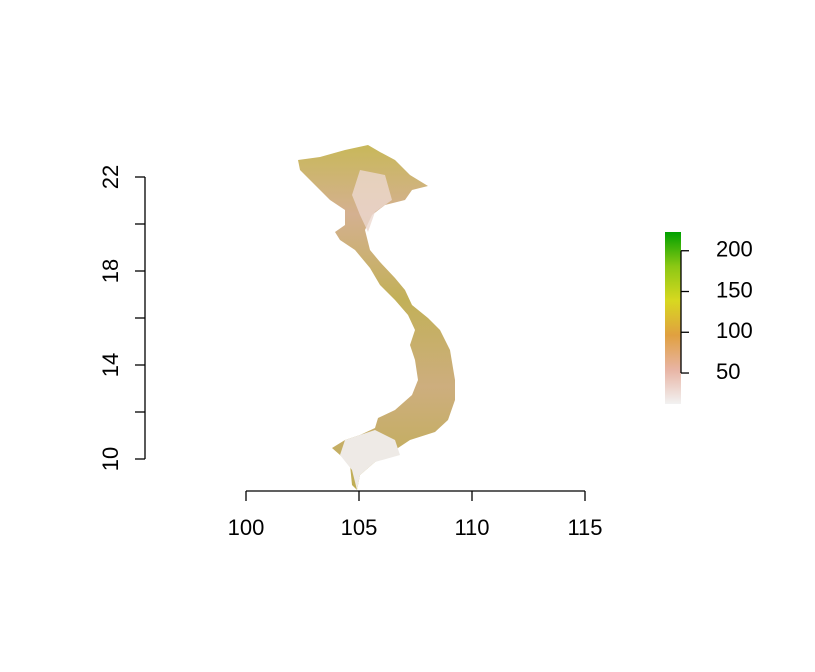 The height and width of the screenshot is (672, 815). What do you see at coordinates (728, 371) in the screenshot?
I see `colorbar-tick-label: 50` at bounding box center [728, 371].